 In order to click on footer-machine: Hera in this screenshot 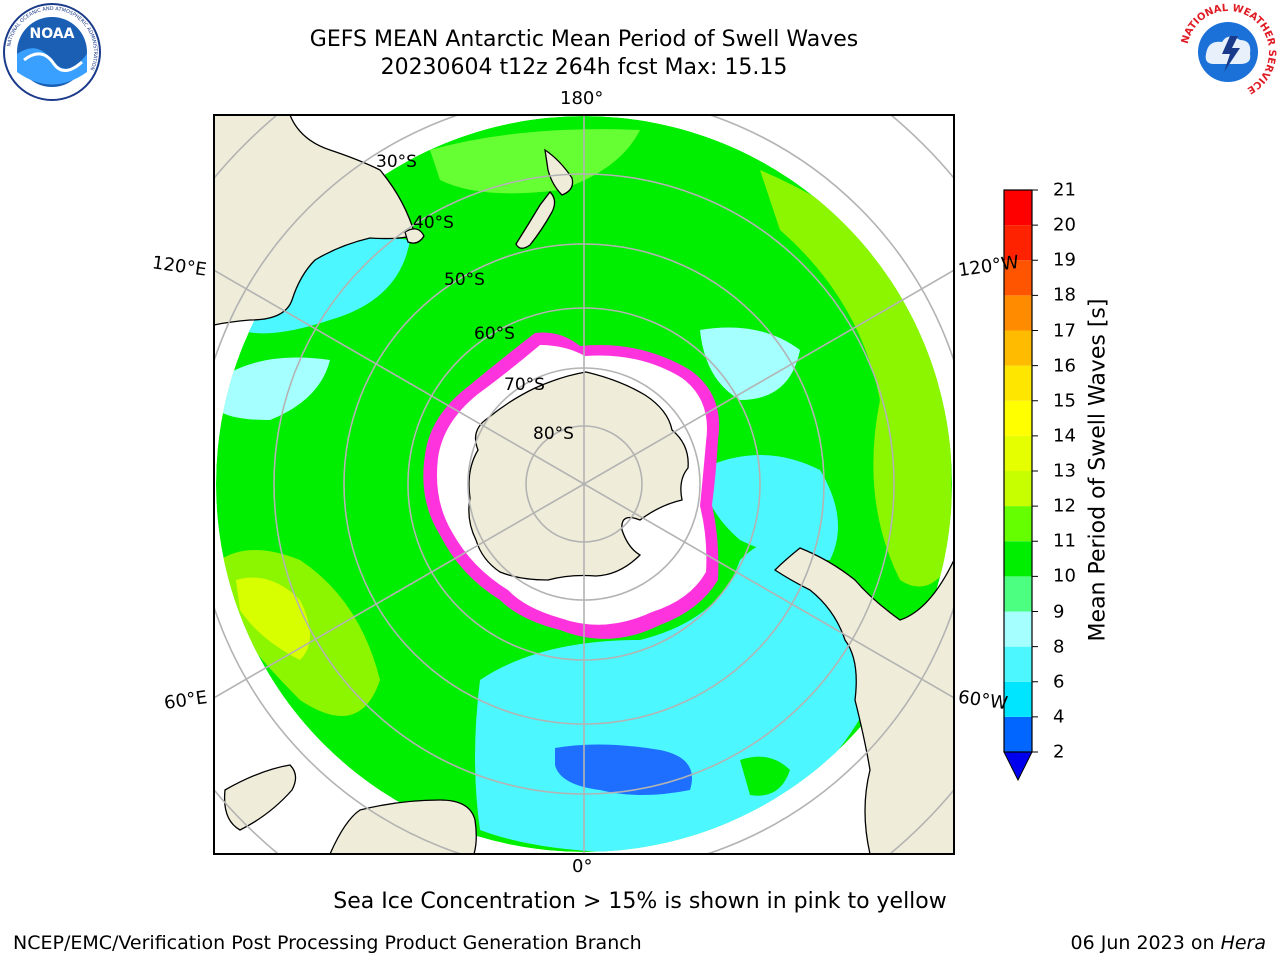, I will do `click(1243, 943)`.